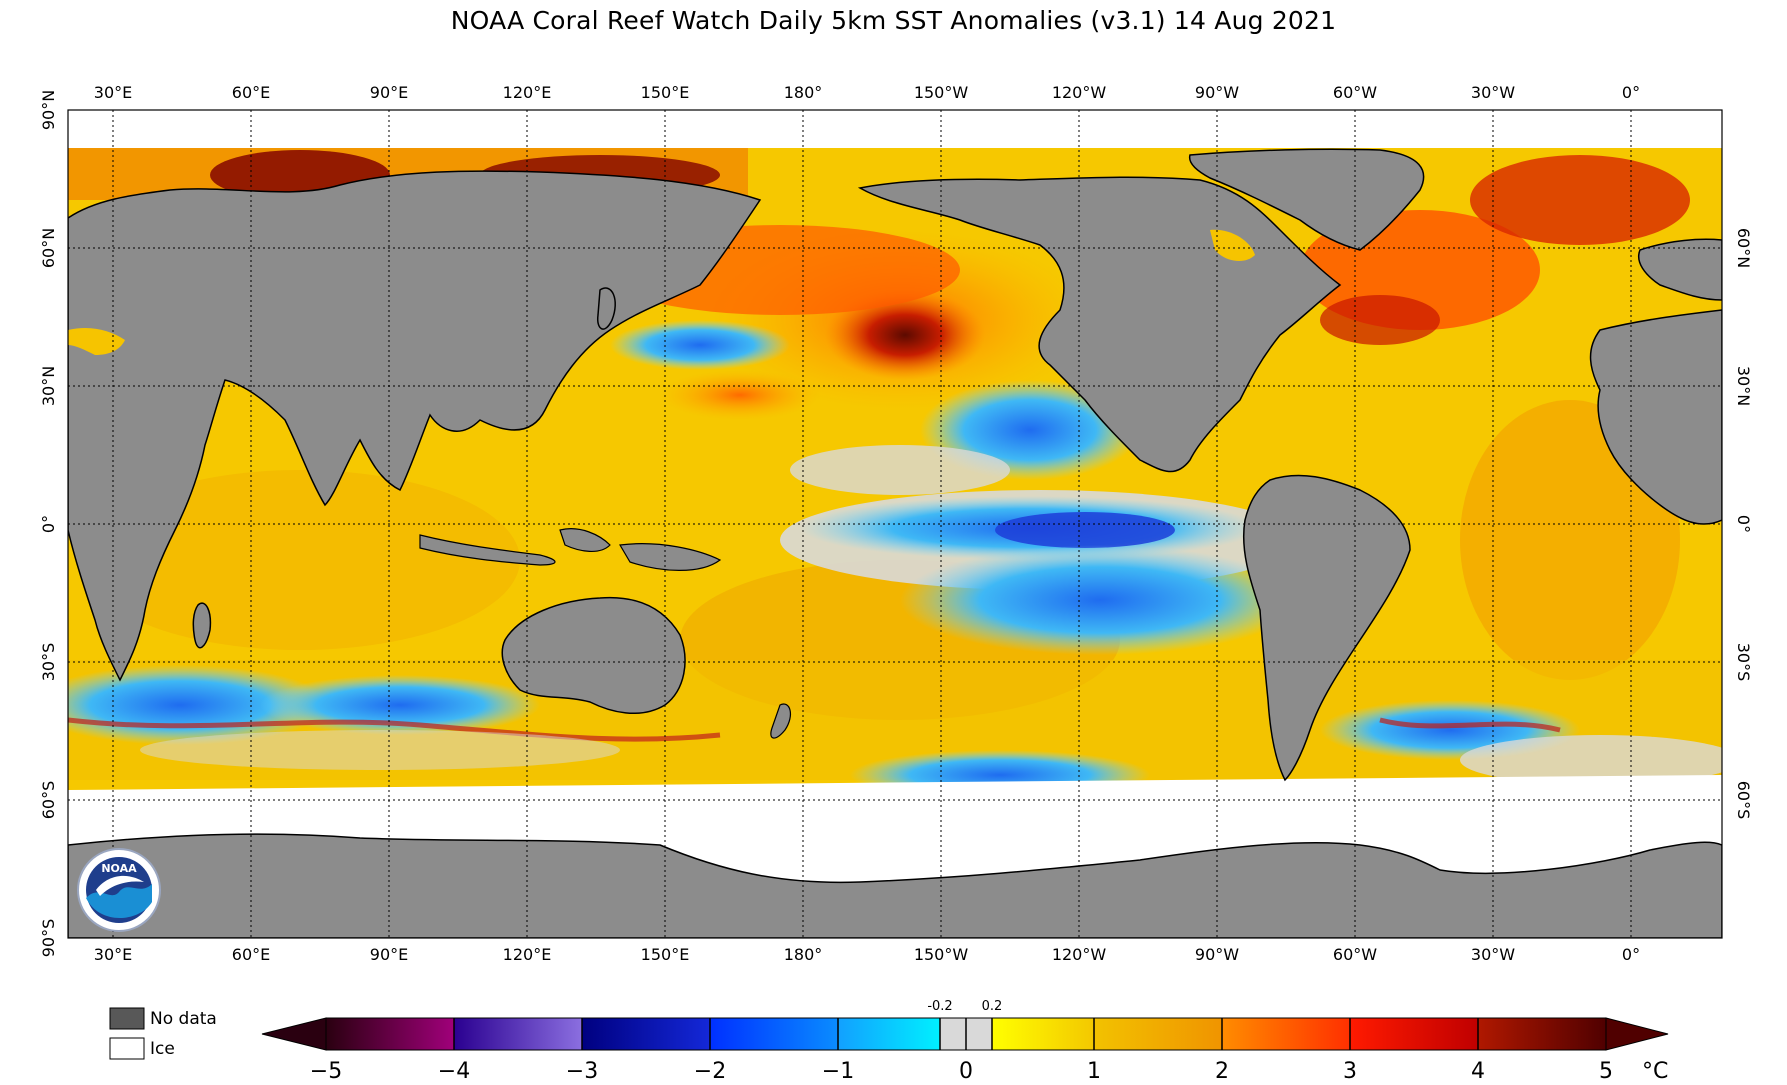  Describe the element at coordinates (1085, 530) in the screenshot. I see `equatorial-cold-core` at that location.